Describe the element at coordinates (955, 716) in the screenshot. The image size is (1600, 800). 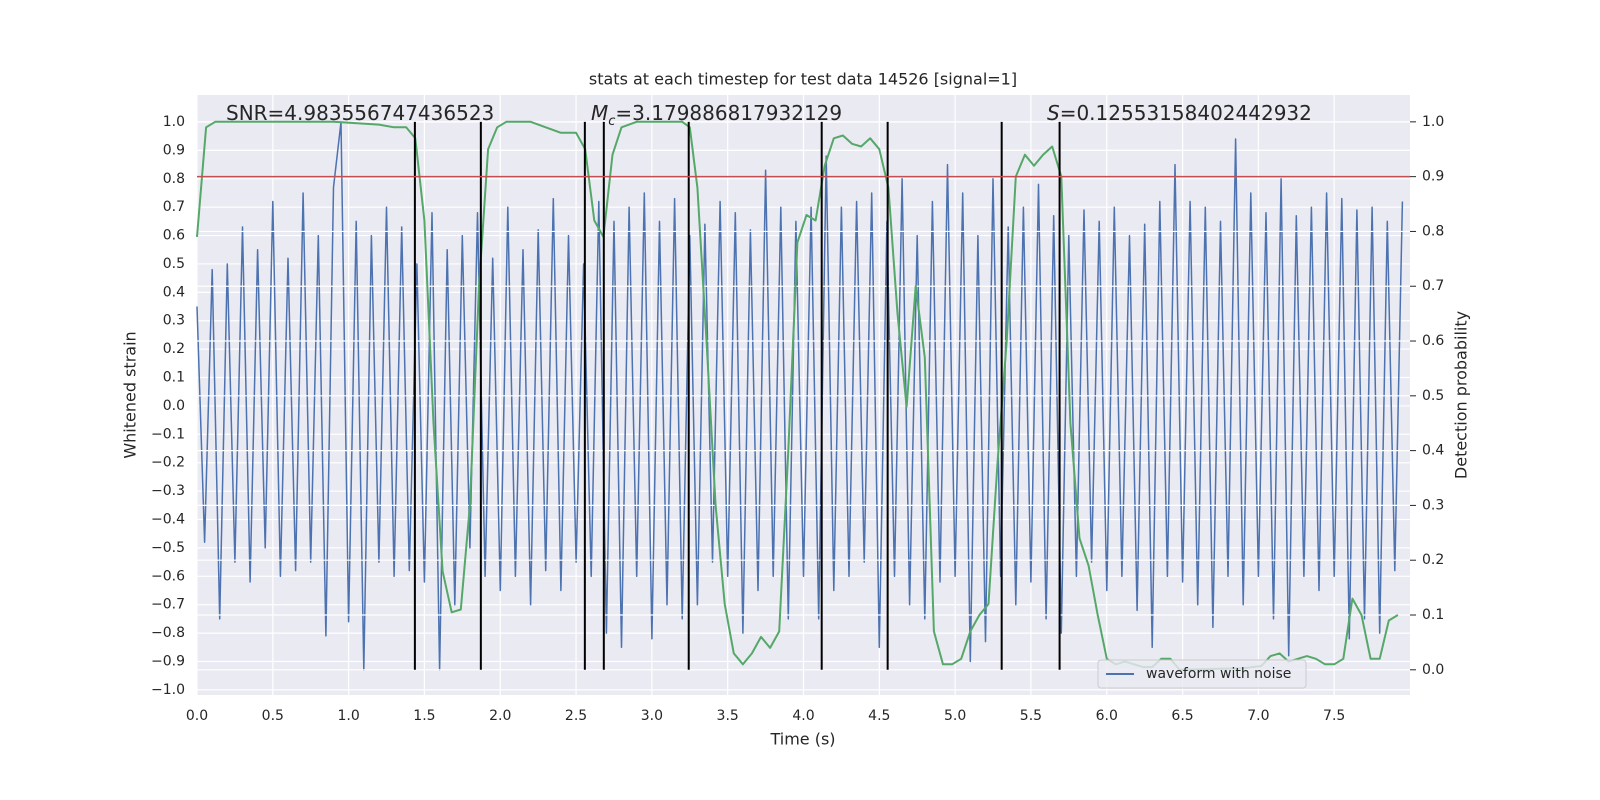
I see `x-tick-label: 5.0` at that location.